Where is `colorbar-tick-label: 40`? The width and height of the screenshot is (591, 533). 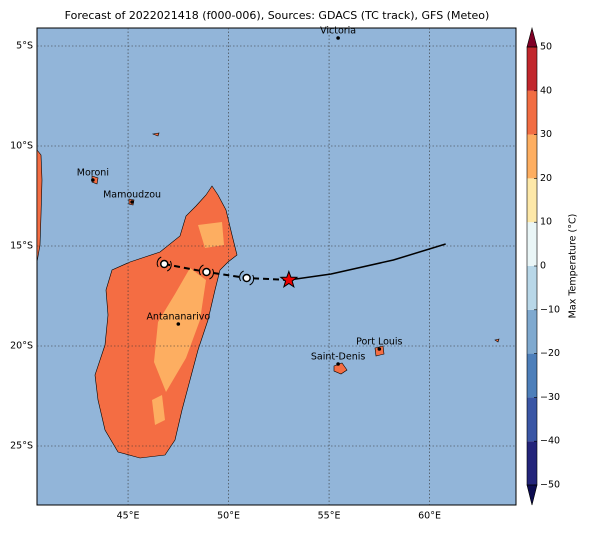 colorbar-tick-label: 40 is located at coordinates (546, 90).